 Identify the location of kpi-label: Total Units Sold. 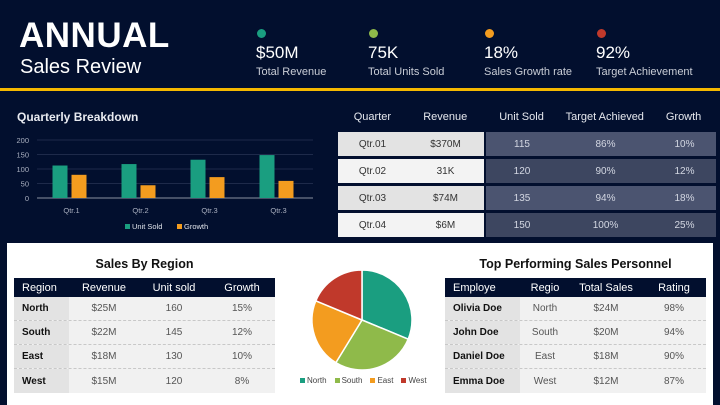
(406, 72).